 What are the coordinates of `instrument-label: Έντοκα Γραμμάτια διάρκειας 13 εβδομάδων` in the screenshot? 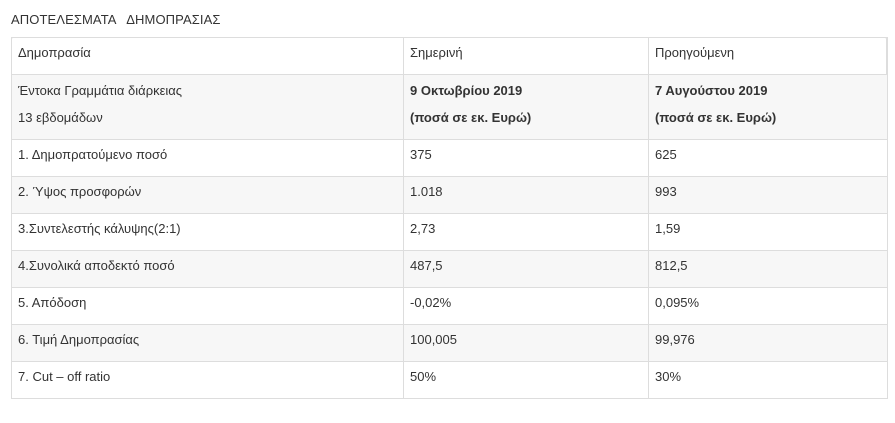 It's located at (207, 107).